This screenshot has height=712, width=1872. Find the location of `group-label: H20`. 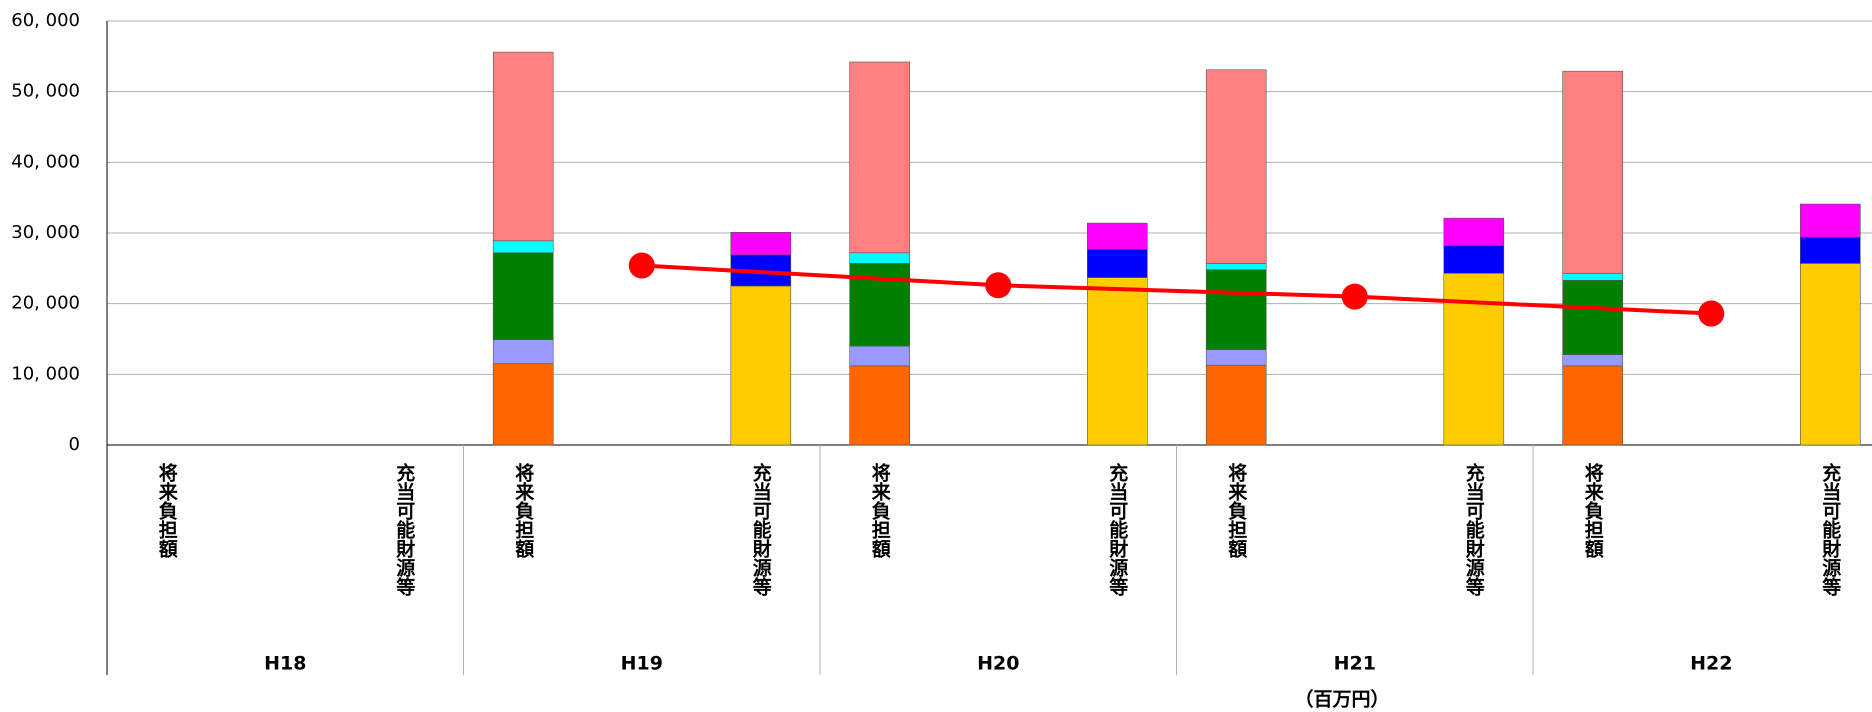

group-label: H20 is located at coordinates (998, 664).